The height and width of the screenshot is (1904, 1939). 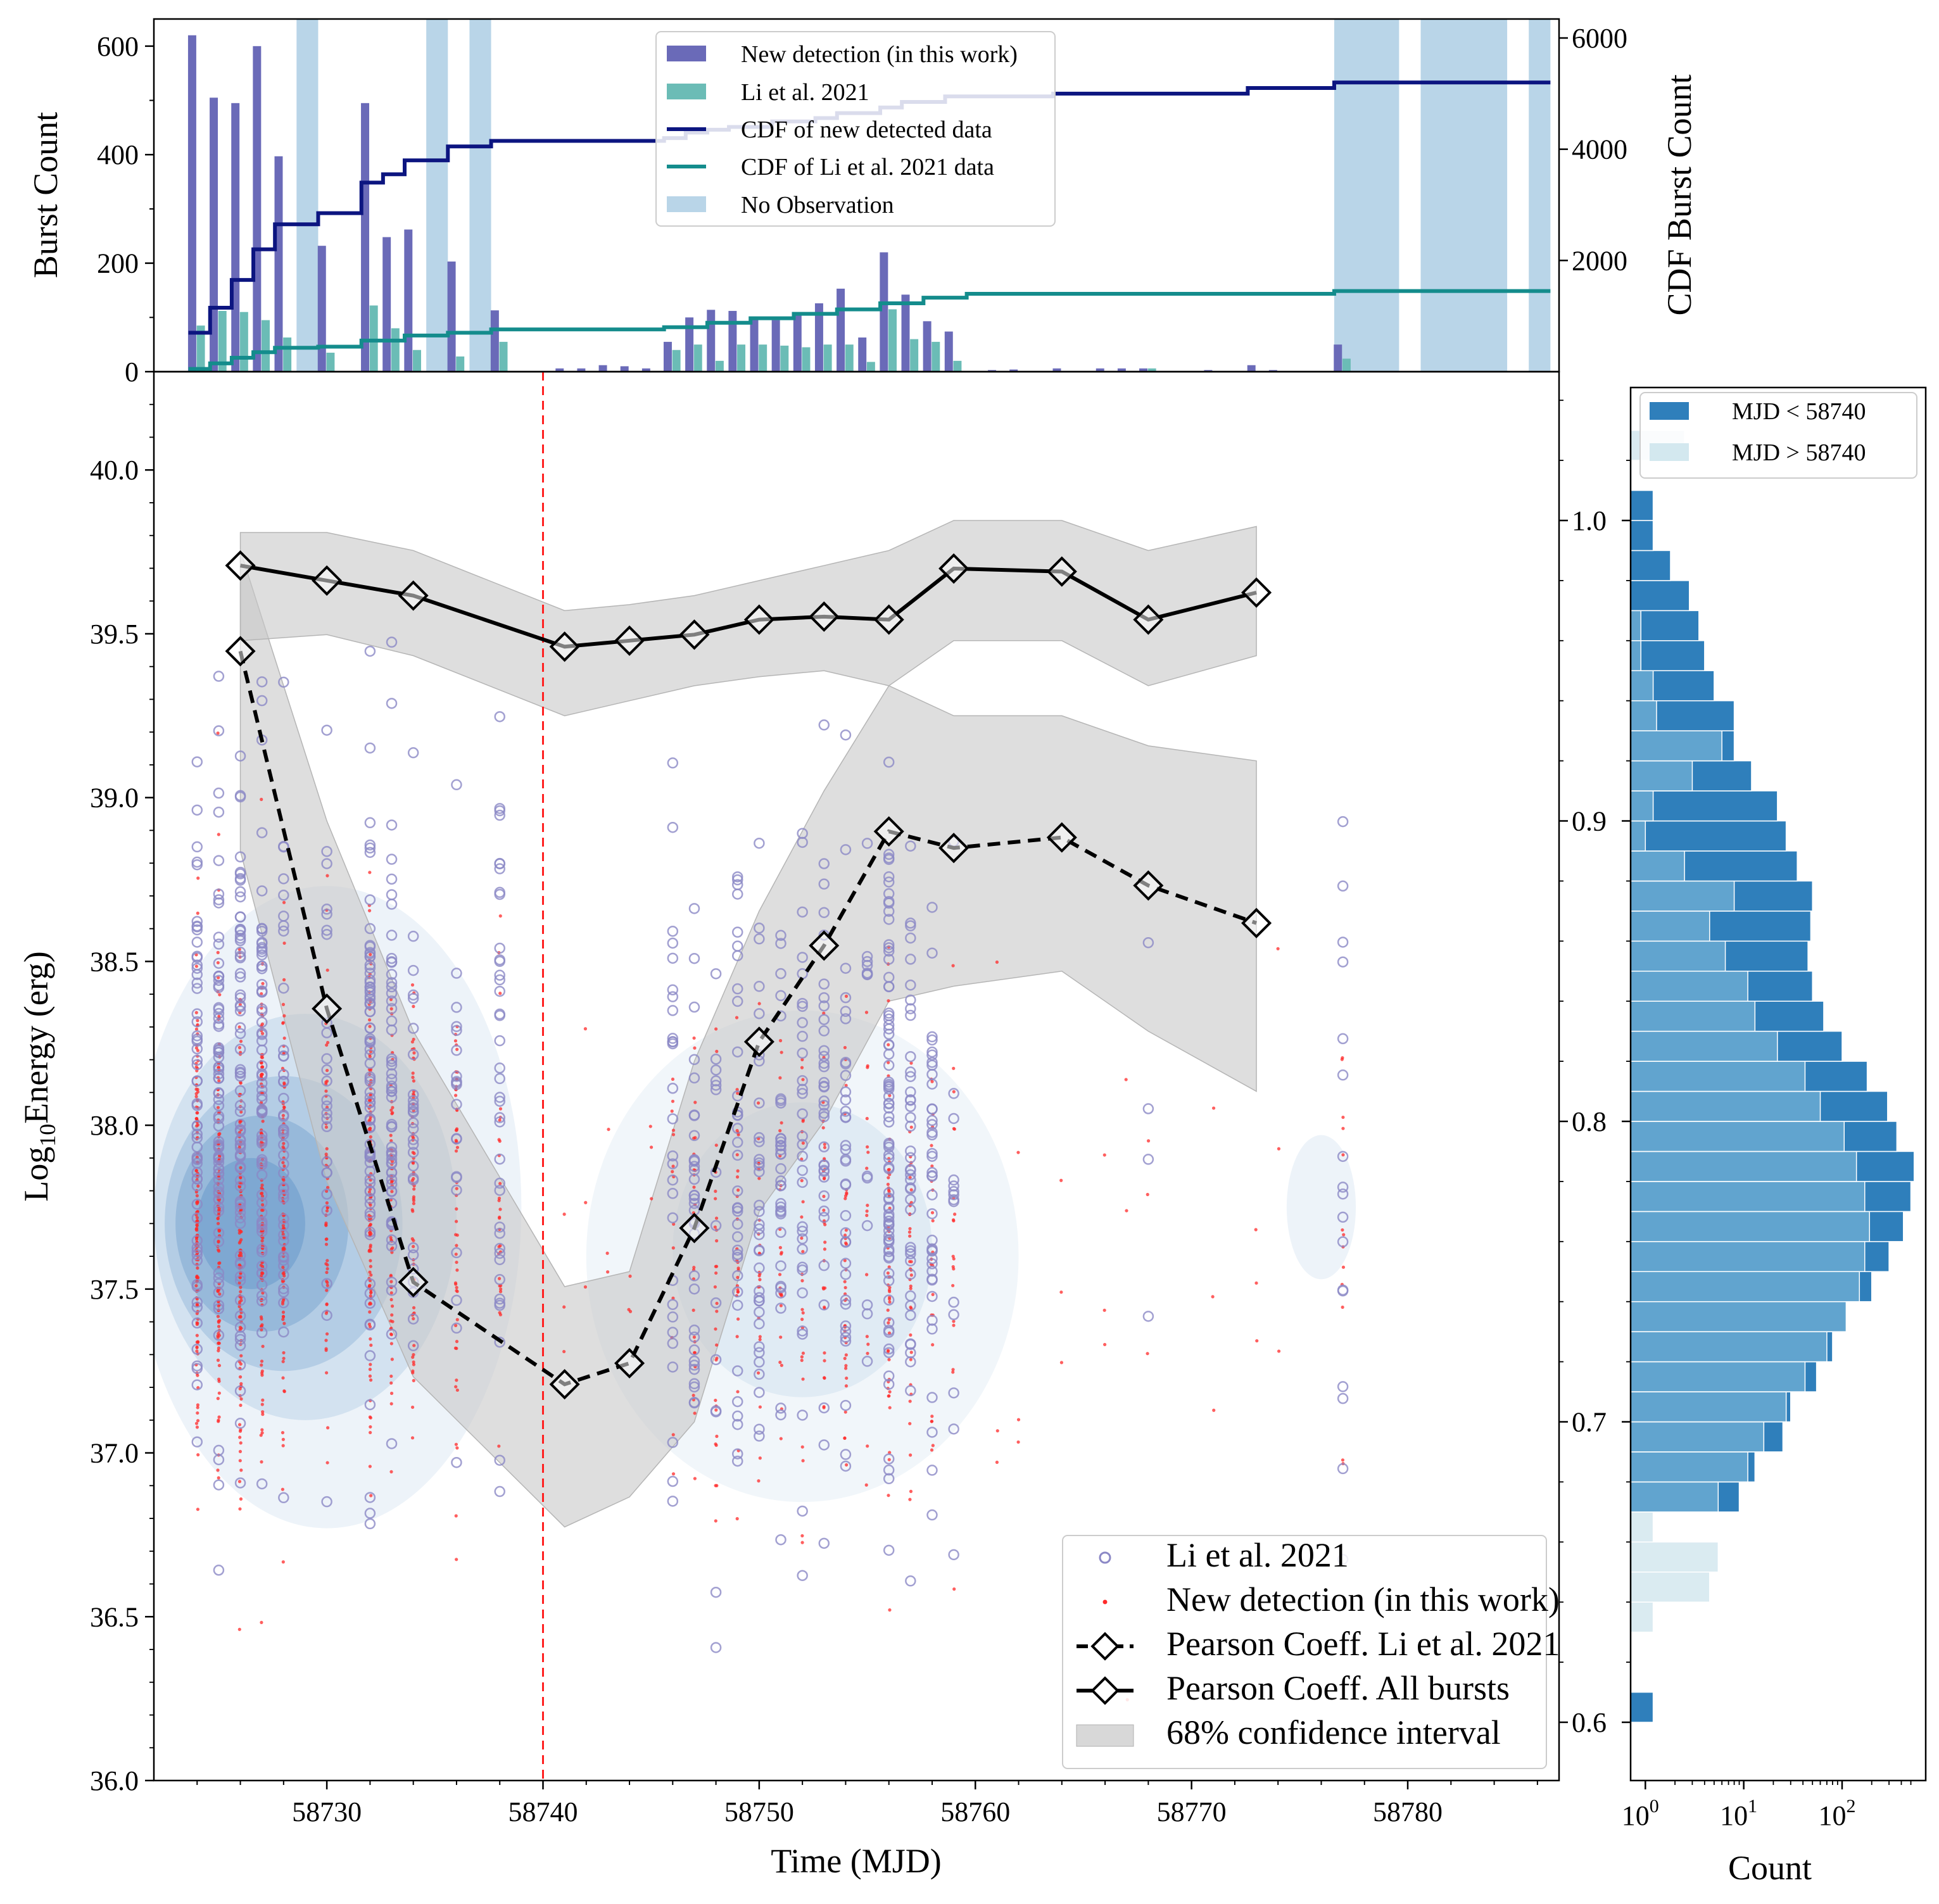 What do you see at coordinates (923, 195) in the screenshot?
I see `no-observation-regions` at bounding box center [923, 195].